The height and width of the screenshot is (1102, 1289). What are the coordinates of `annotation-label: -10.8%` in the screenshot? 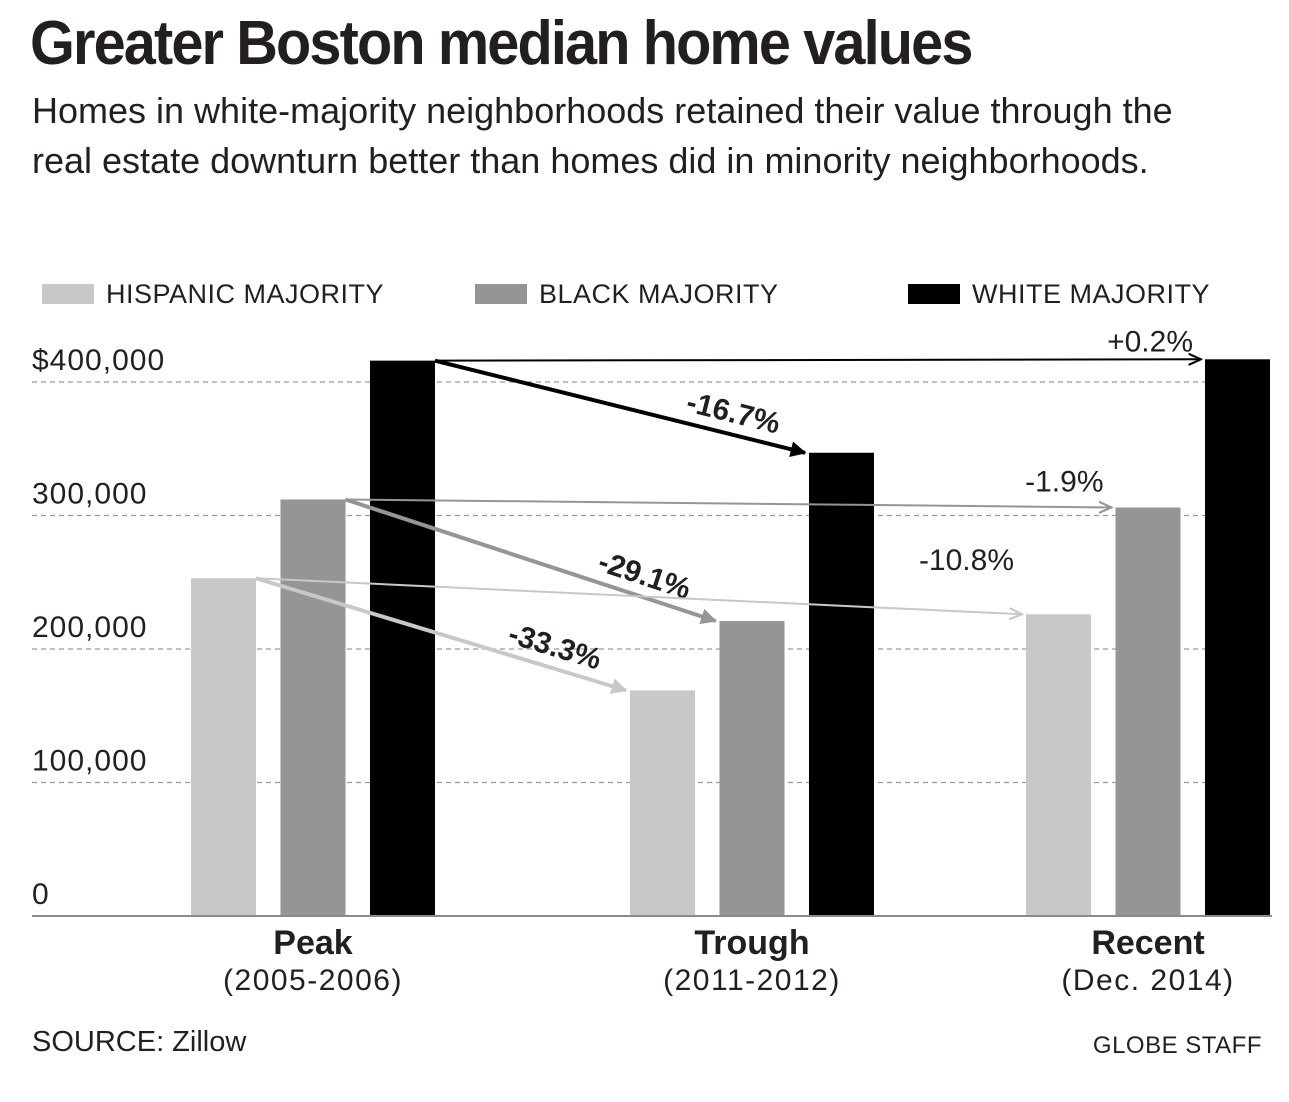 It's located at (966, 560).